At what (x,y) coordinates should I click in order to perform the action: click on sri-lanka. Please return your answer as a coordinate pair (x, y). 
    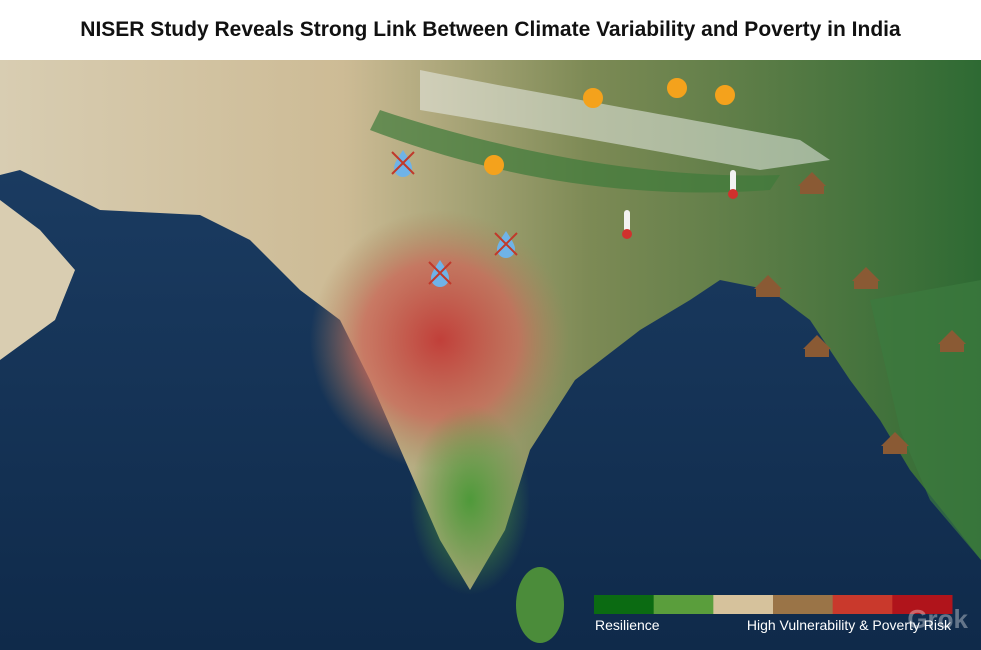
    Looking at the image, I should click on (540, 605).